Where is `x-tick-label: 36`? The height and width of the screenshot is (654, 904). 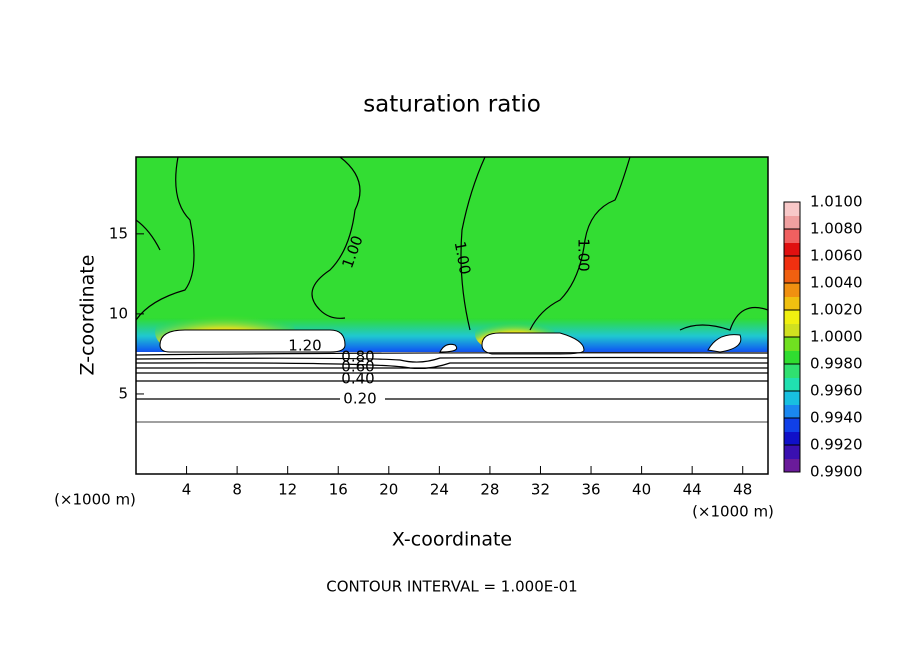 x-tick-label: 36 is located at coordinates (590, 490).